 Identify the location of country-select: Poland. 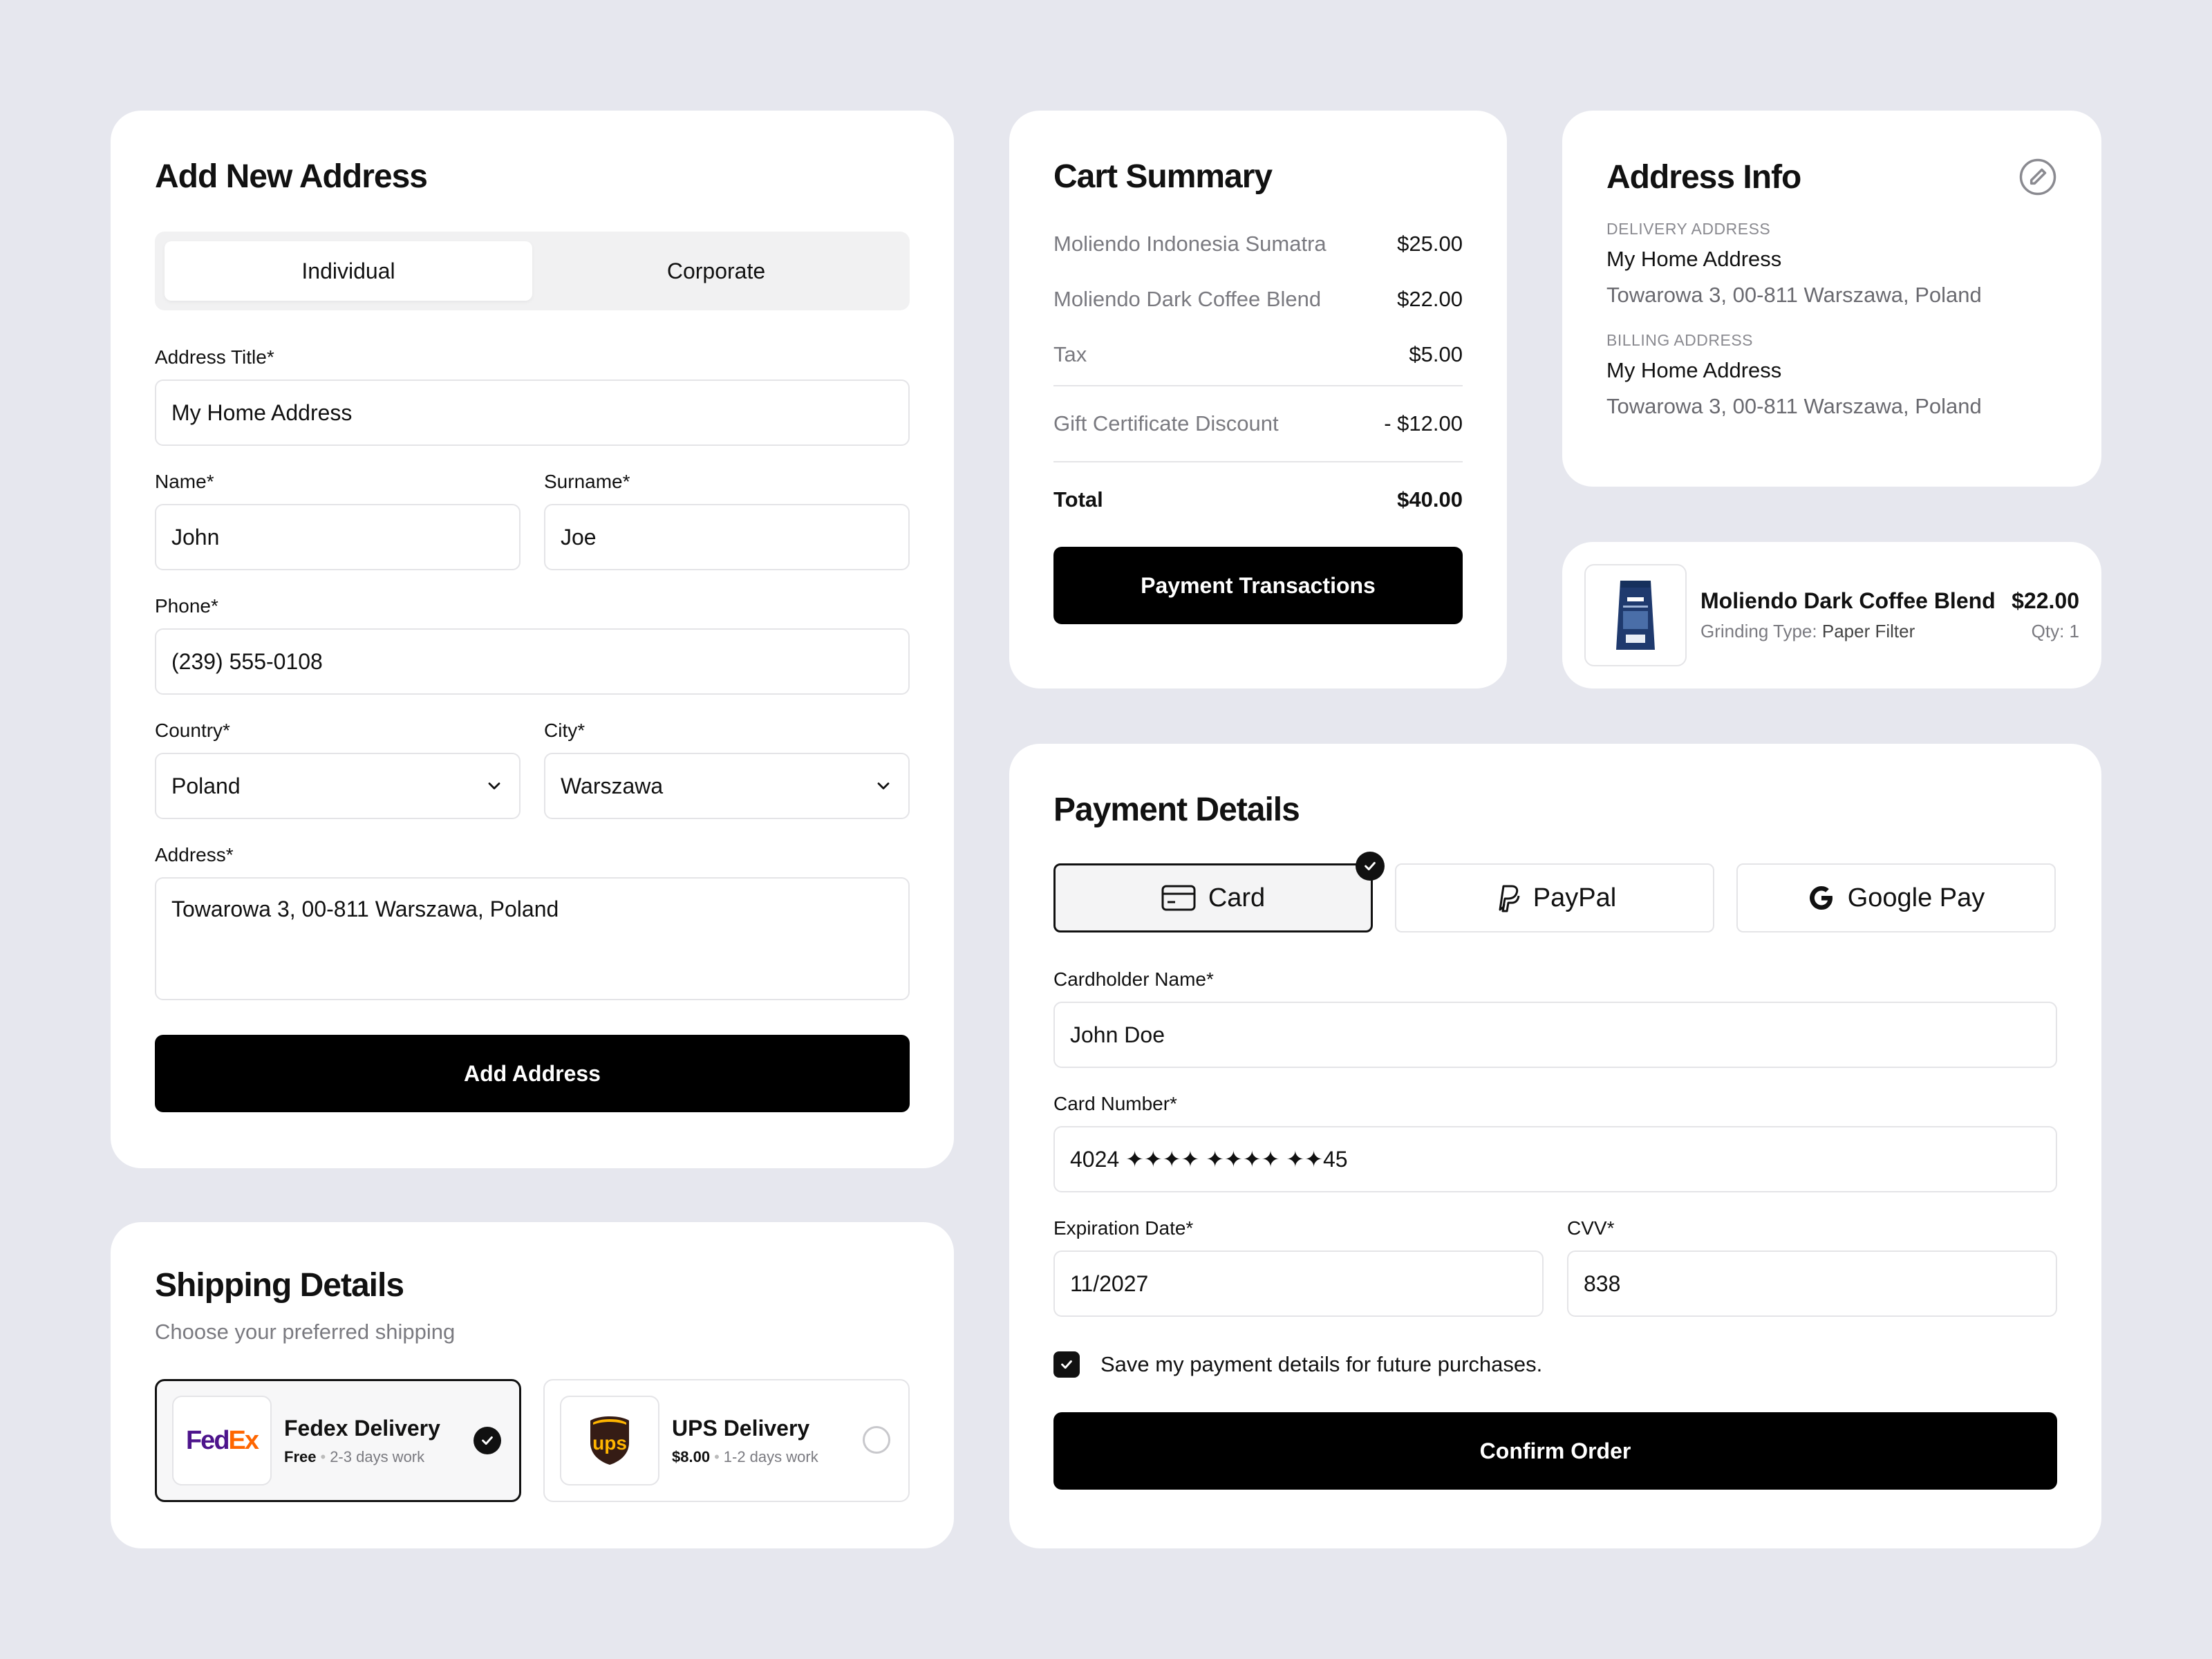
(338, 786).